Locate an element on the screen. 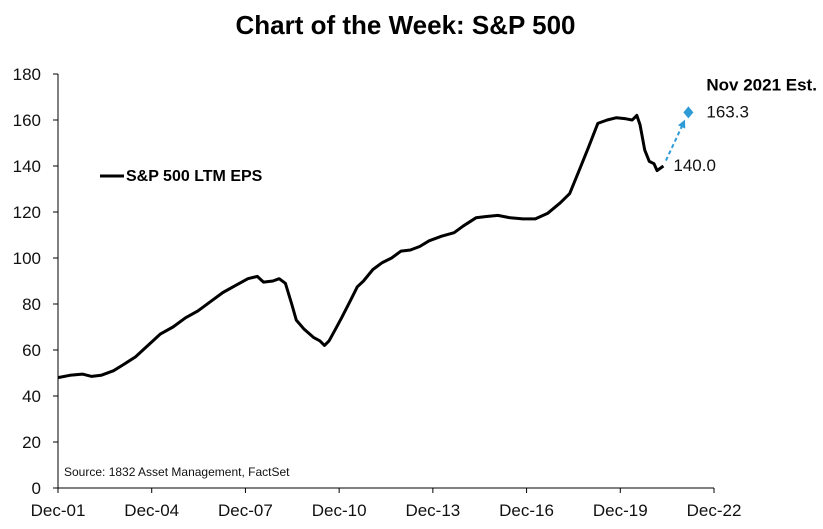 The height and width of the screenshot is (529, 823). estimate-arrowhead is located at coordinates (681, 124).